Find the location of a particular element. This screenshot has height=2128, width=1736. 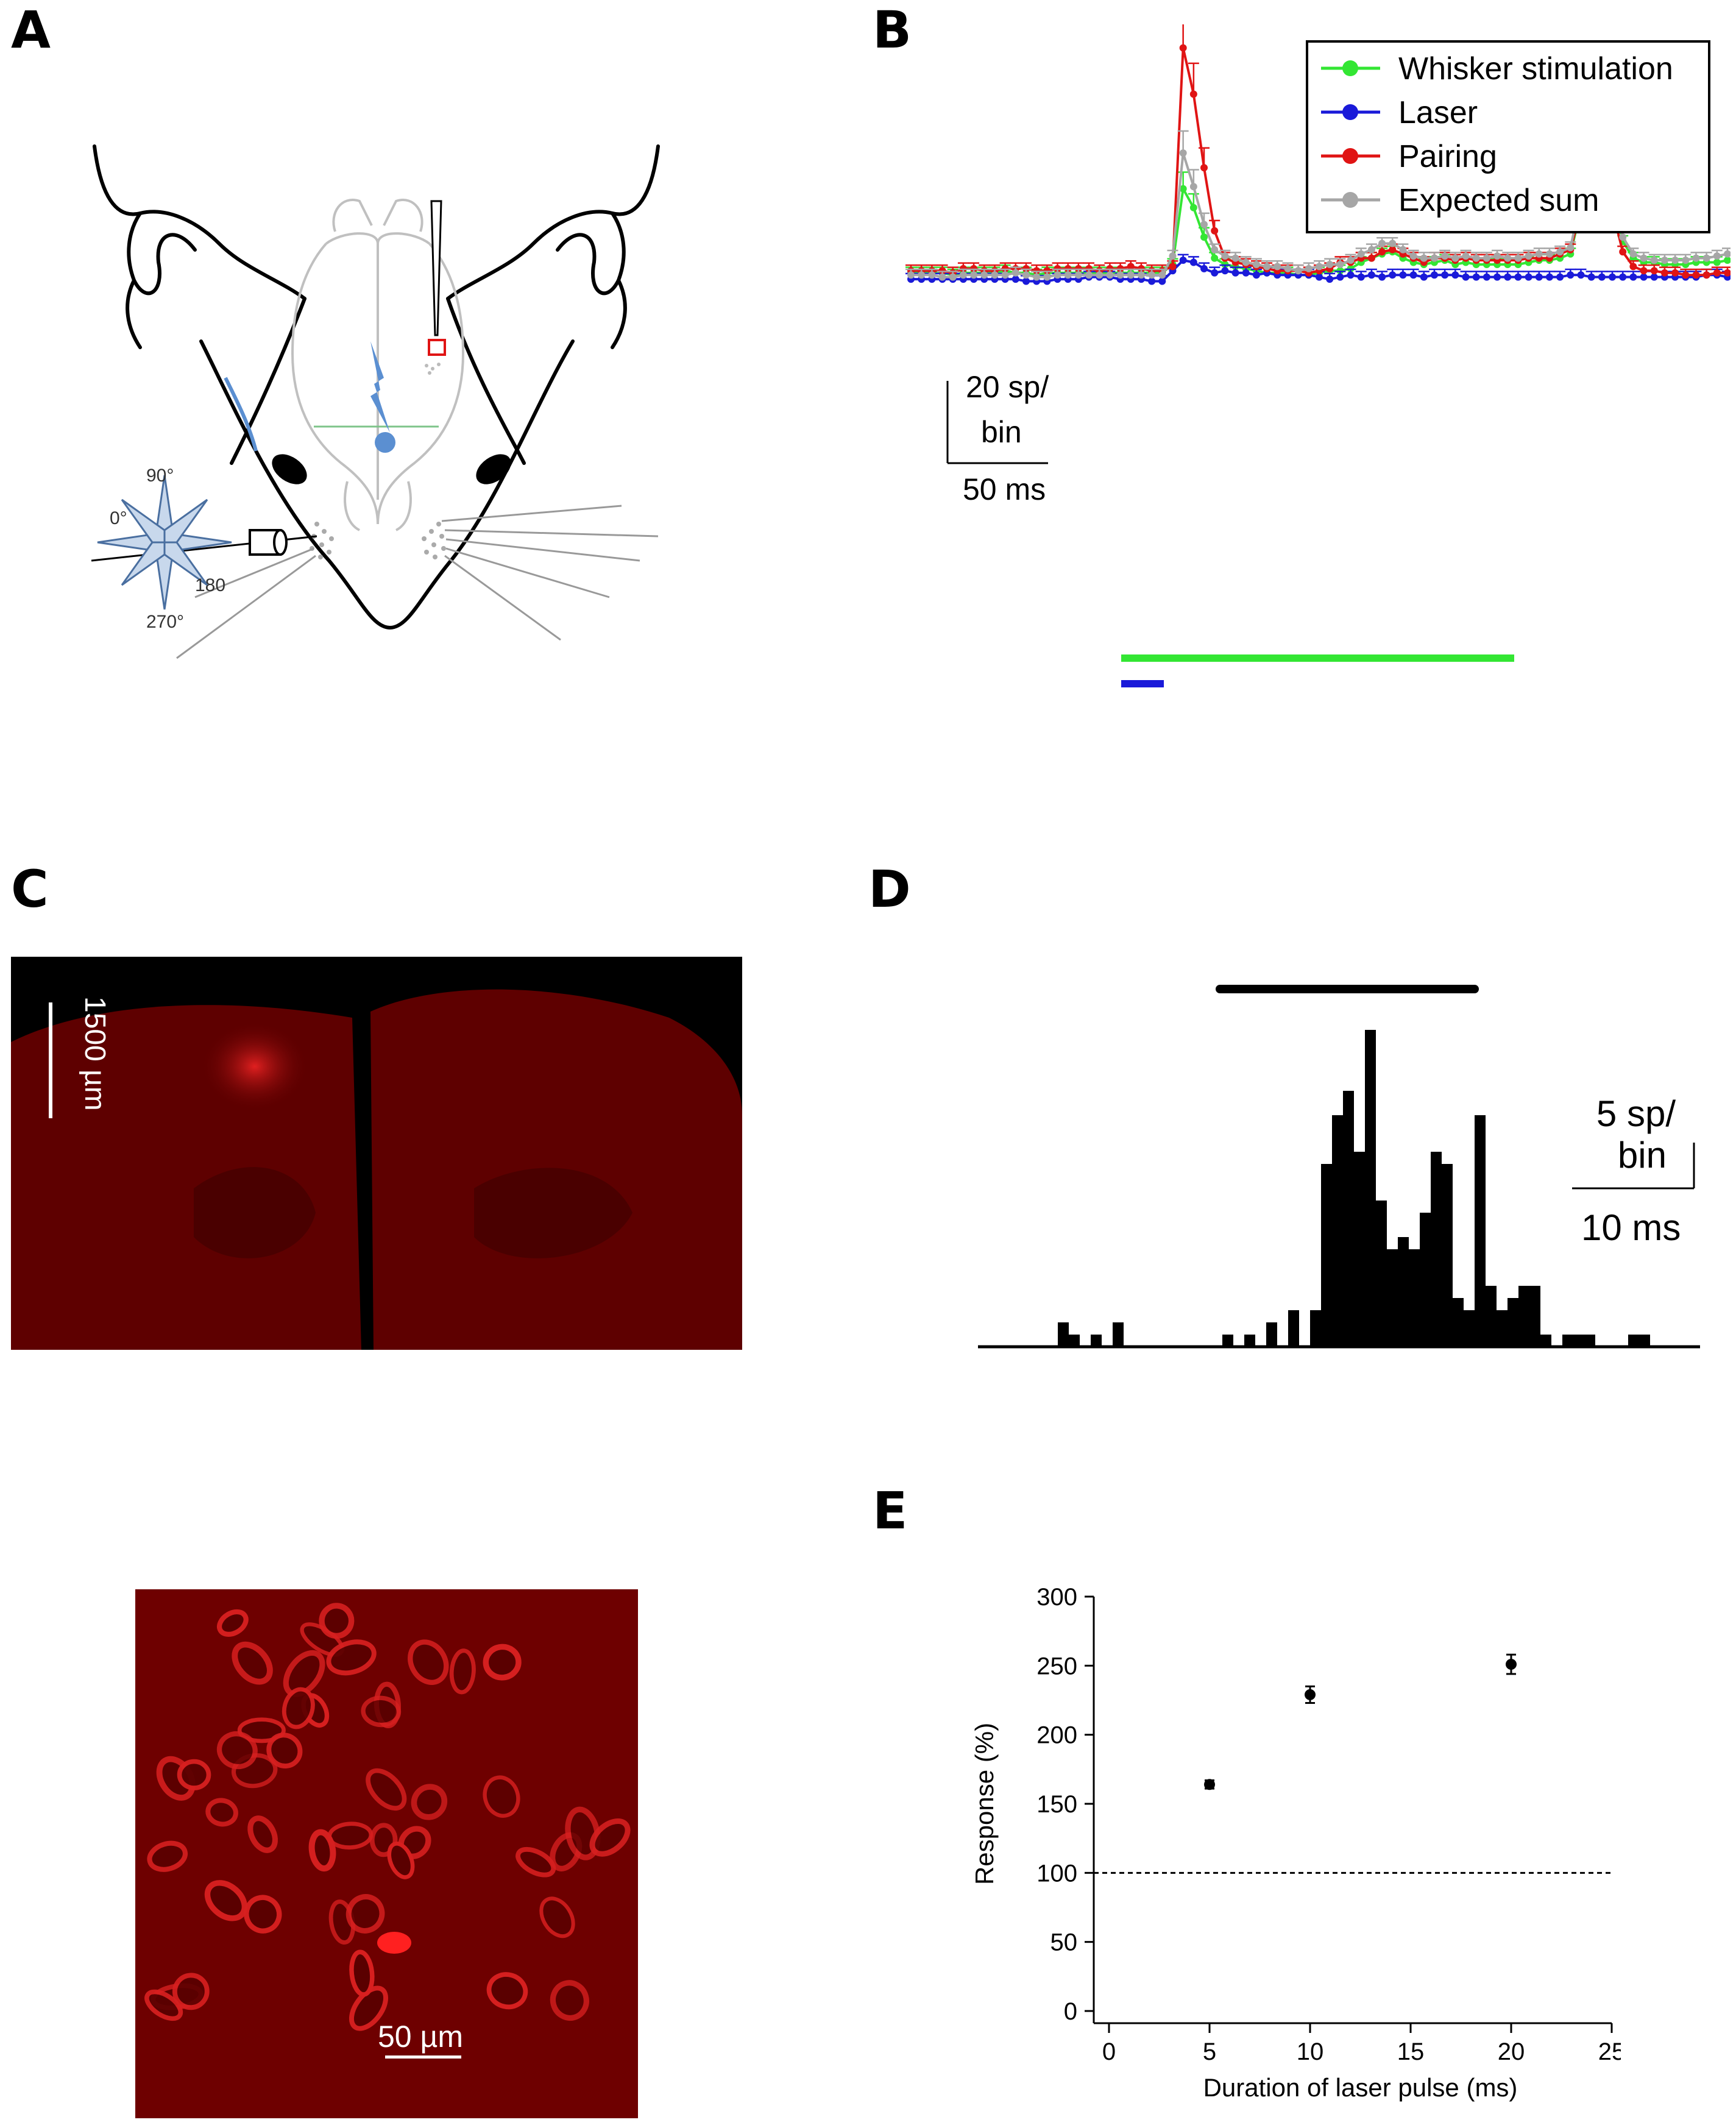

chart-b-legend-label: Pairing is located at coordinates (1447, 156).